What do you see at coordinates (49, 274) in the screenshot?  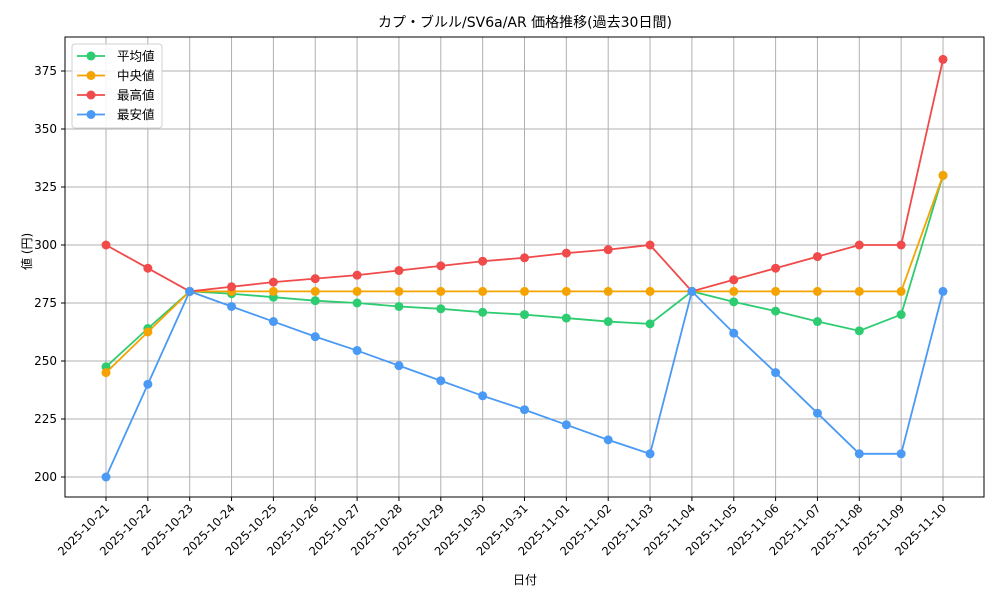 I see `y-axis: 200 225 250 275 300 325 350 375` at bounding box center [49, 274].